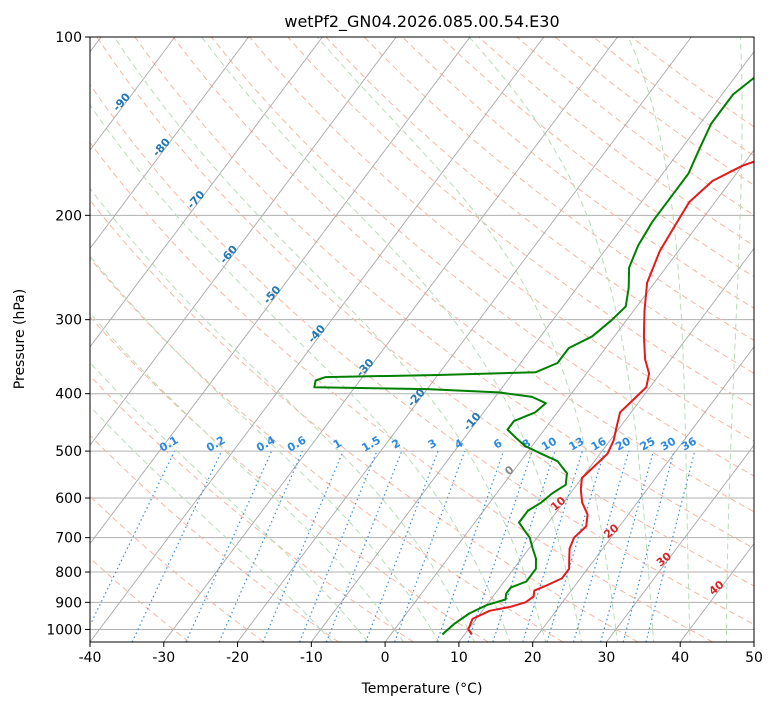  What do you see at coordinates (121, 102) in the screenshot?
I see `theta-label: -90` at bounding box center [121, 102].